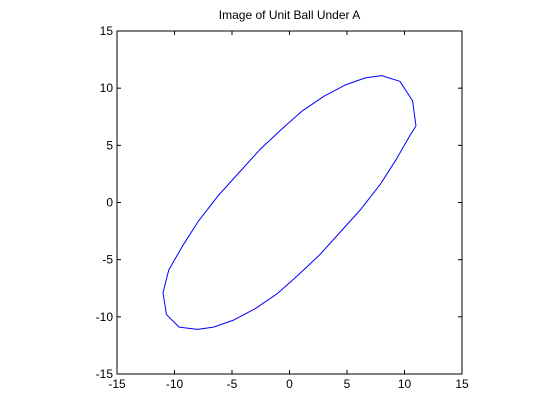 This screenshot has width=560, height=420. What do you see at coordinates (289, 15) in the screenshot?
I see `chart-title: Image of Unit Ball Under A` at bounding box center [289, 15].